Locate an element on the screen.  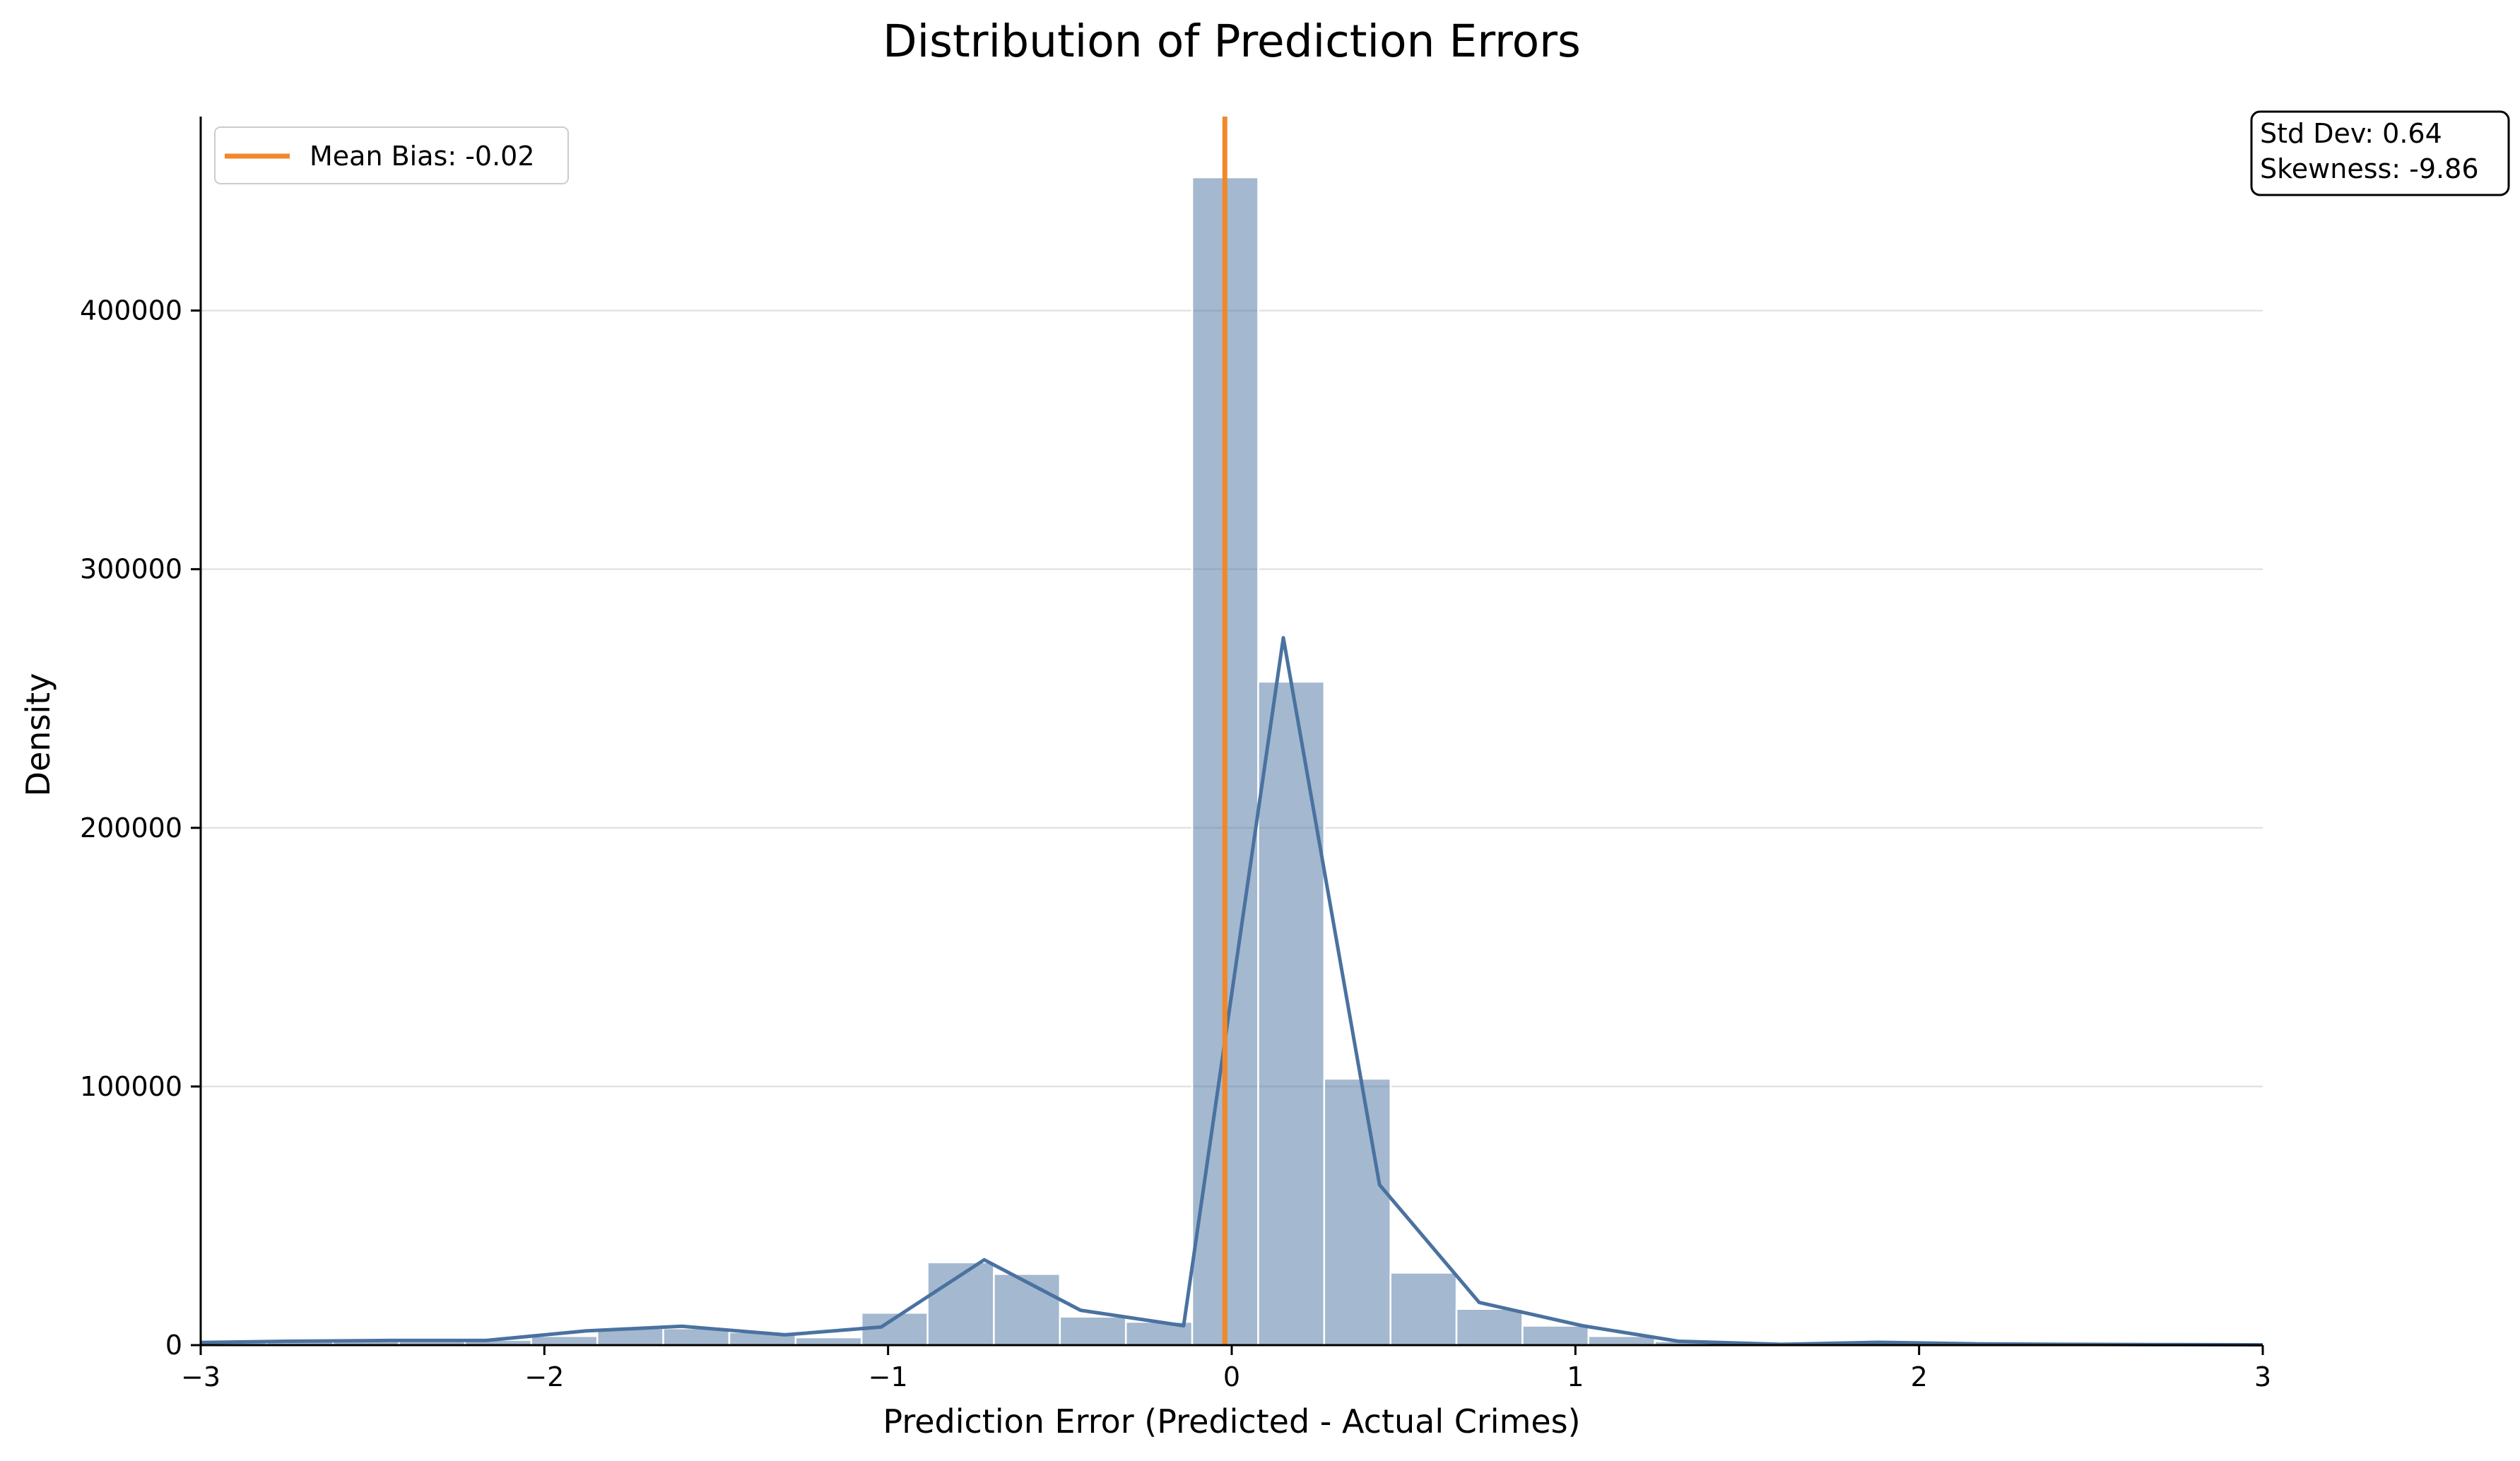
stats-std-dev: Std Dev: 0.64 is located at coordinates (2351, 133).